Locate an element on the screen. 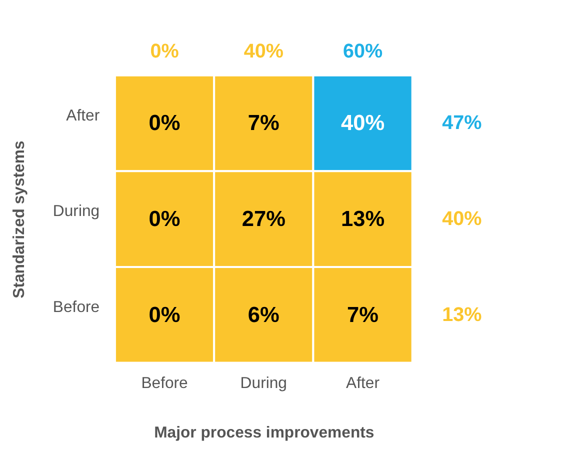  data-label: 6% is located at coordinates (264, 314).